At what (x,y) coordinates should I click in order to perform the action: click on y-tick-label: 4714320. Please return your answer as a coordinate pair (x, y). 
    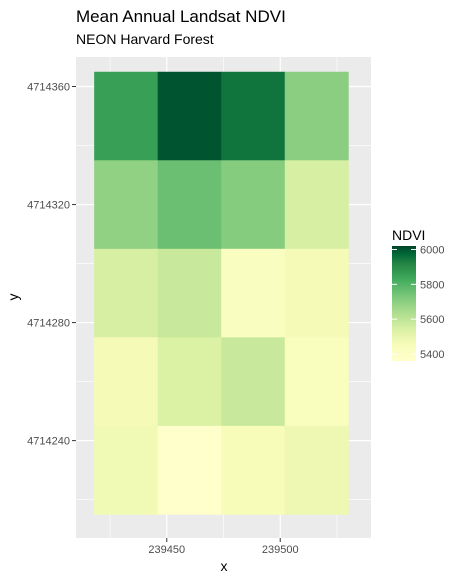
    Looking at the image, I should click on (48, 206).